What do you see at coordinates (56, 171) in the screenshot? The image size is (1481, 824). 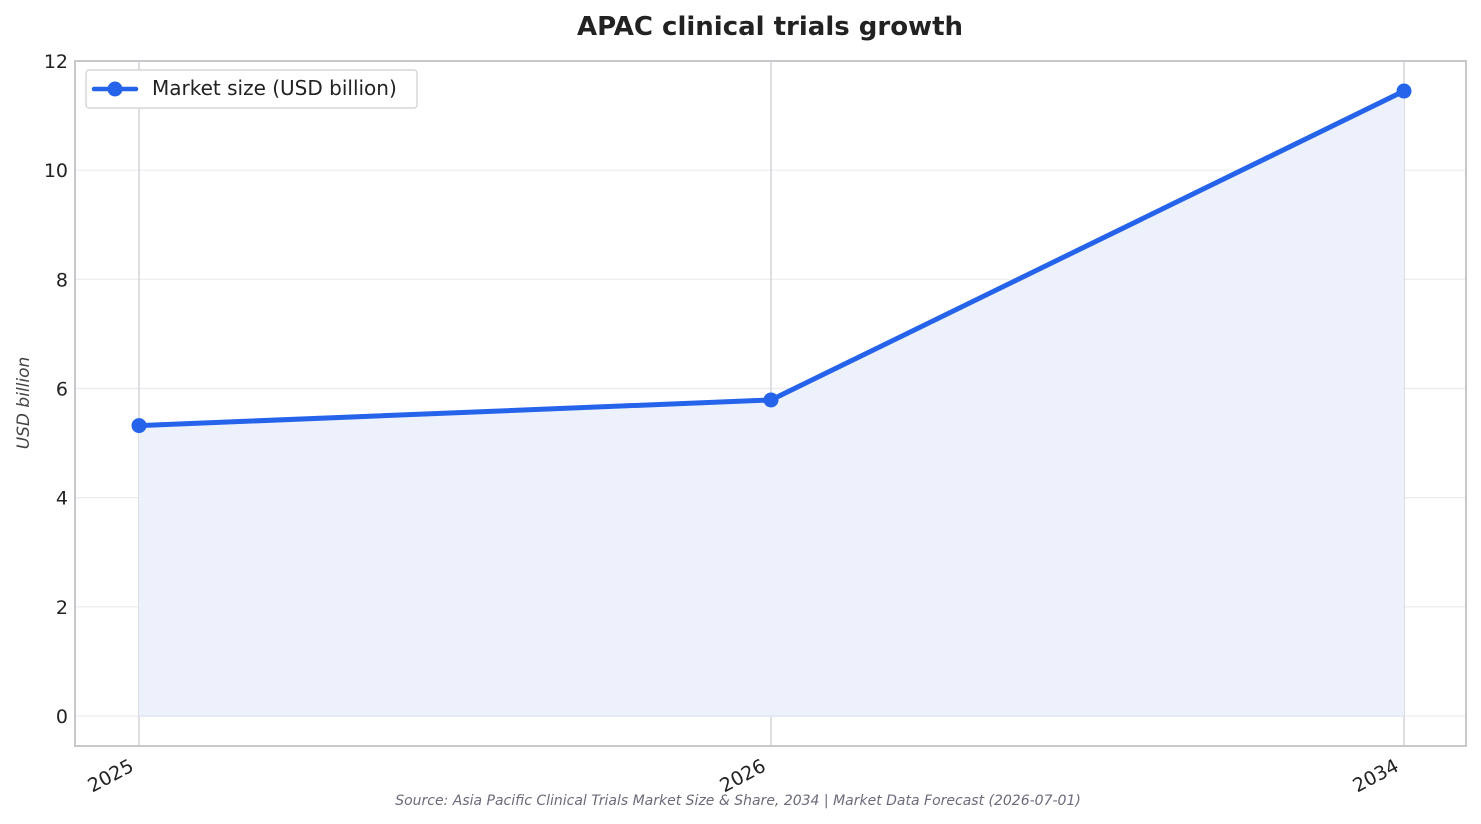 I see `y-tick-label: 10` at bounding box center [56, 171].